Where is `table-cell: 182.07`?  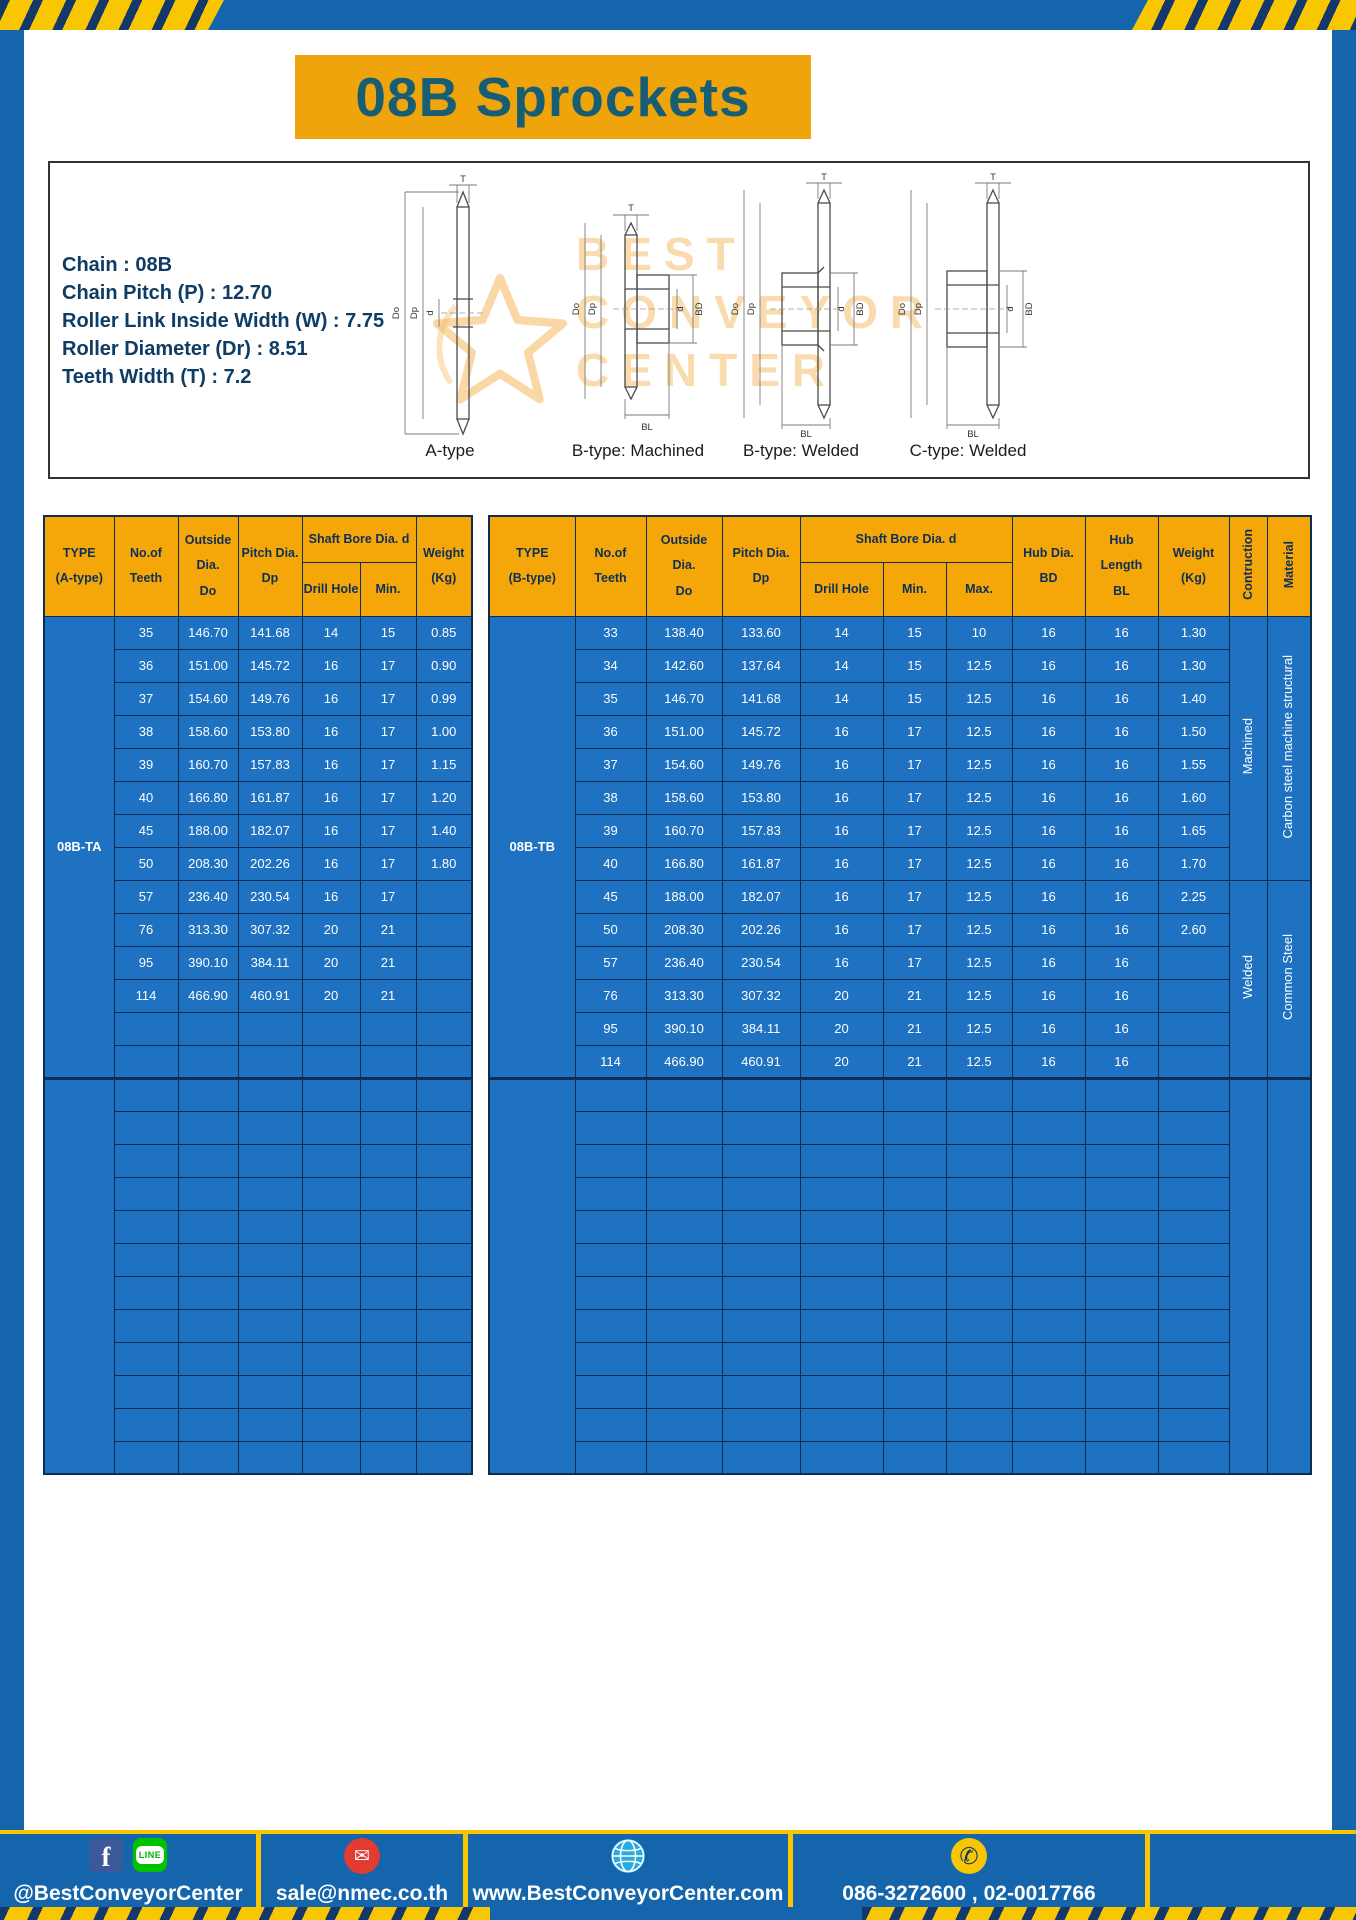
table-cell: 182.07 is located at coordinates (761, 896).